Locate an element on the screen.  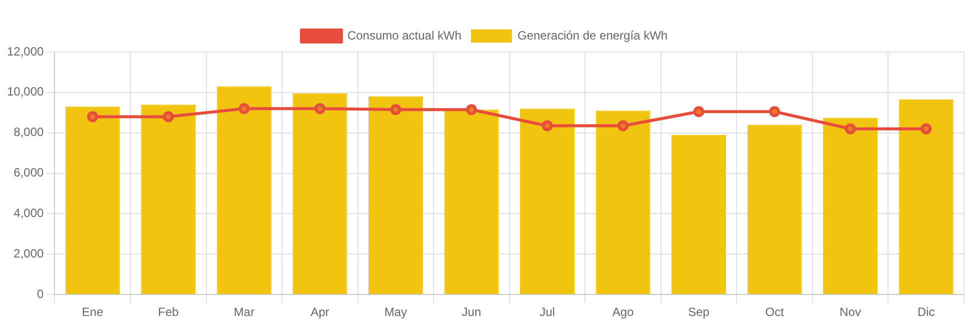
y-tick-label: 12,000 is located at coordinates (25, 51).